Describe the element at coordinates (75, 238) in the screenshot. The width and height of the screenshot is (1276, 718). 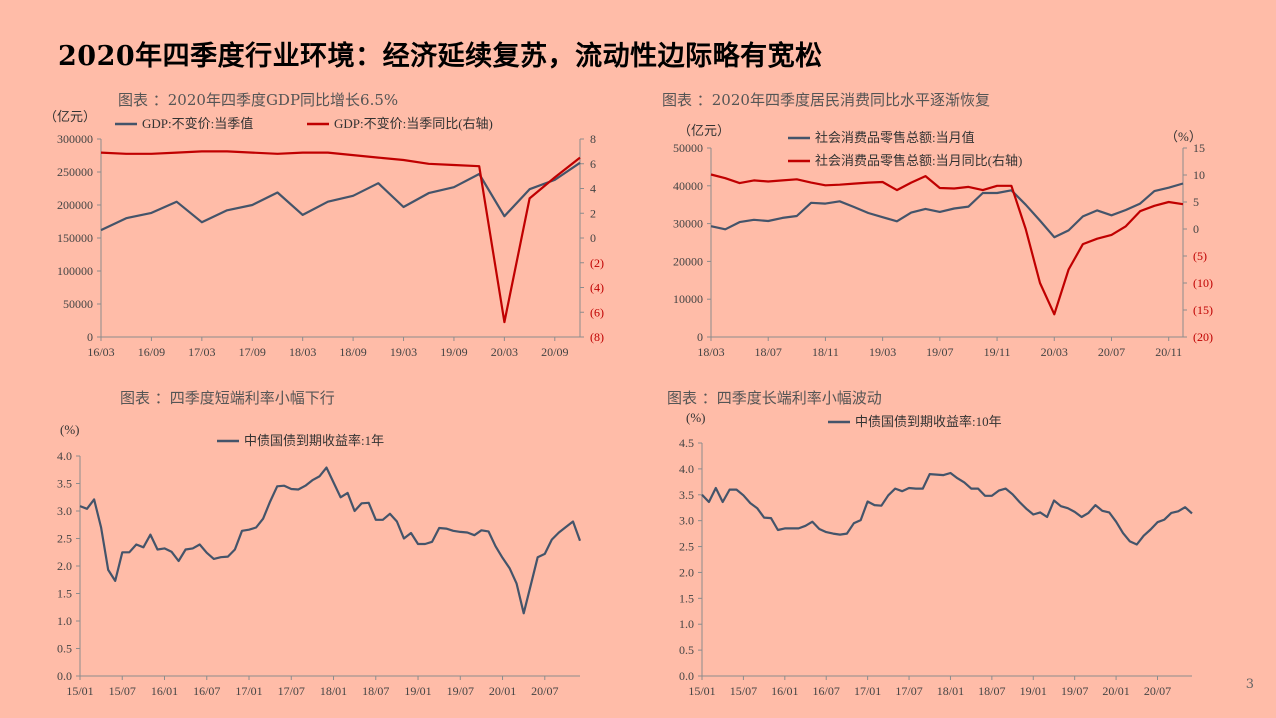
I see `y-tick-label-left: 150000` at that location.